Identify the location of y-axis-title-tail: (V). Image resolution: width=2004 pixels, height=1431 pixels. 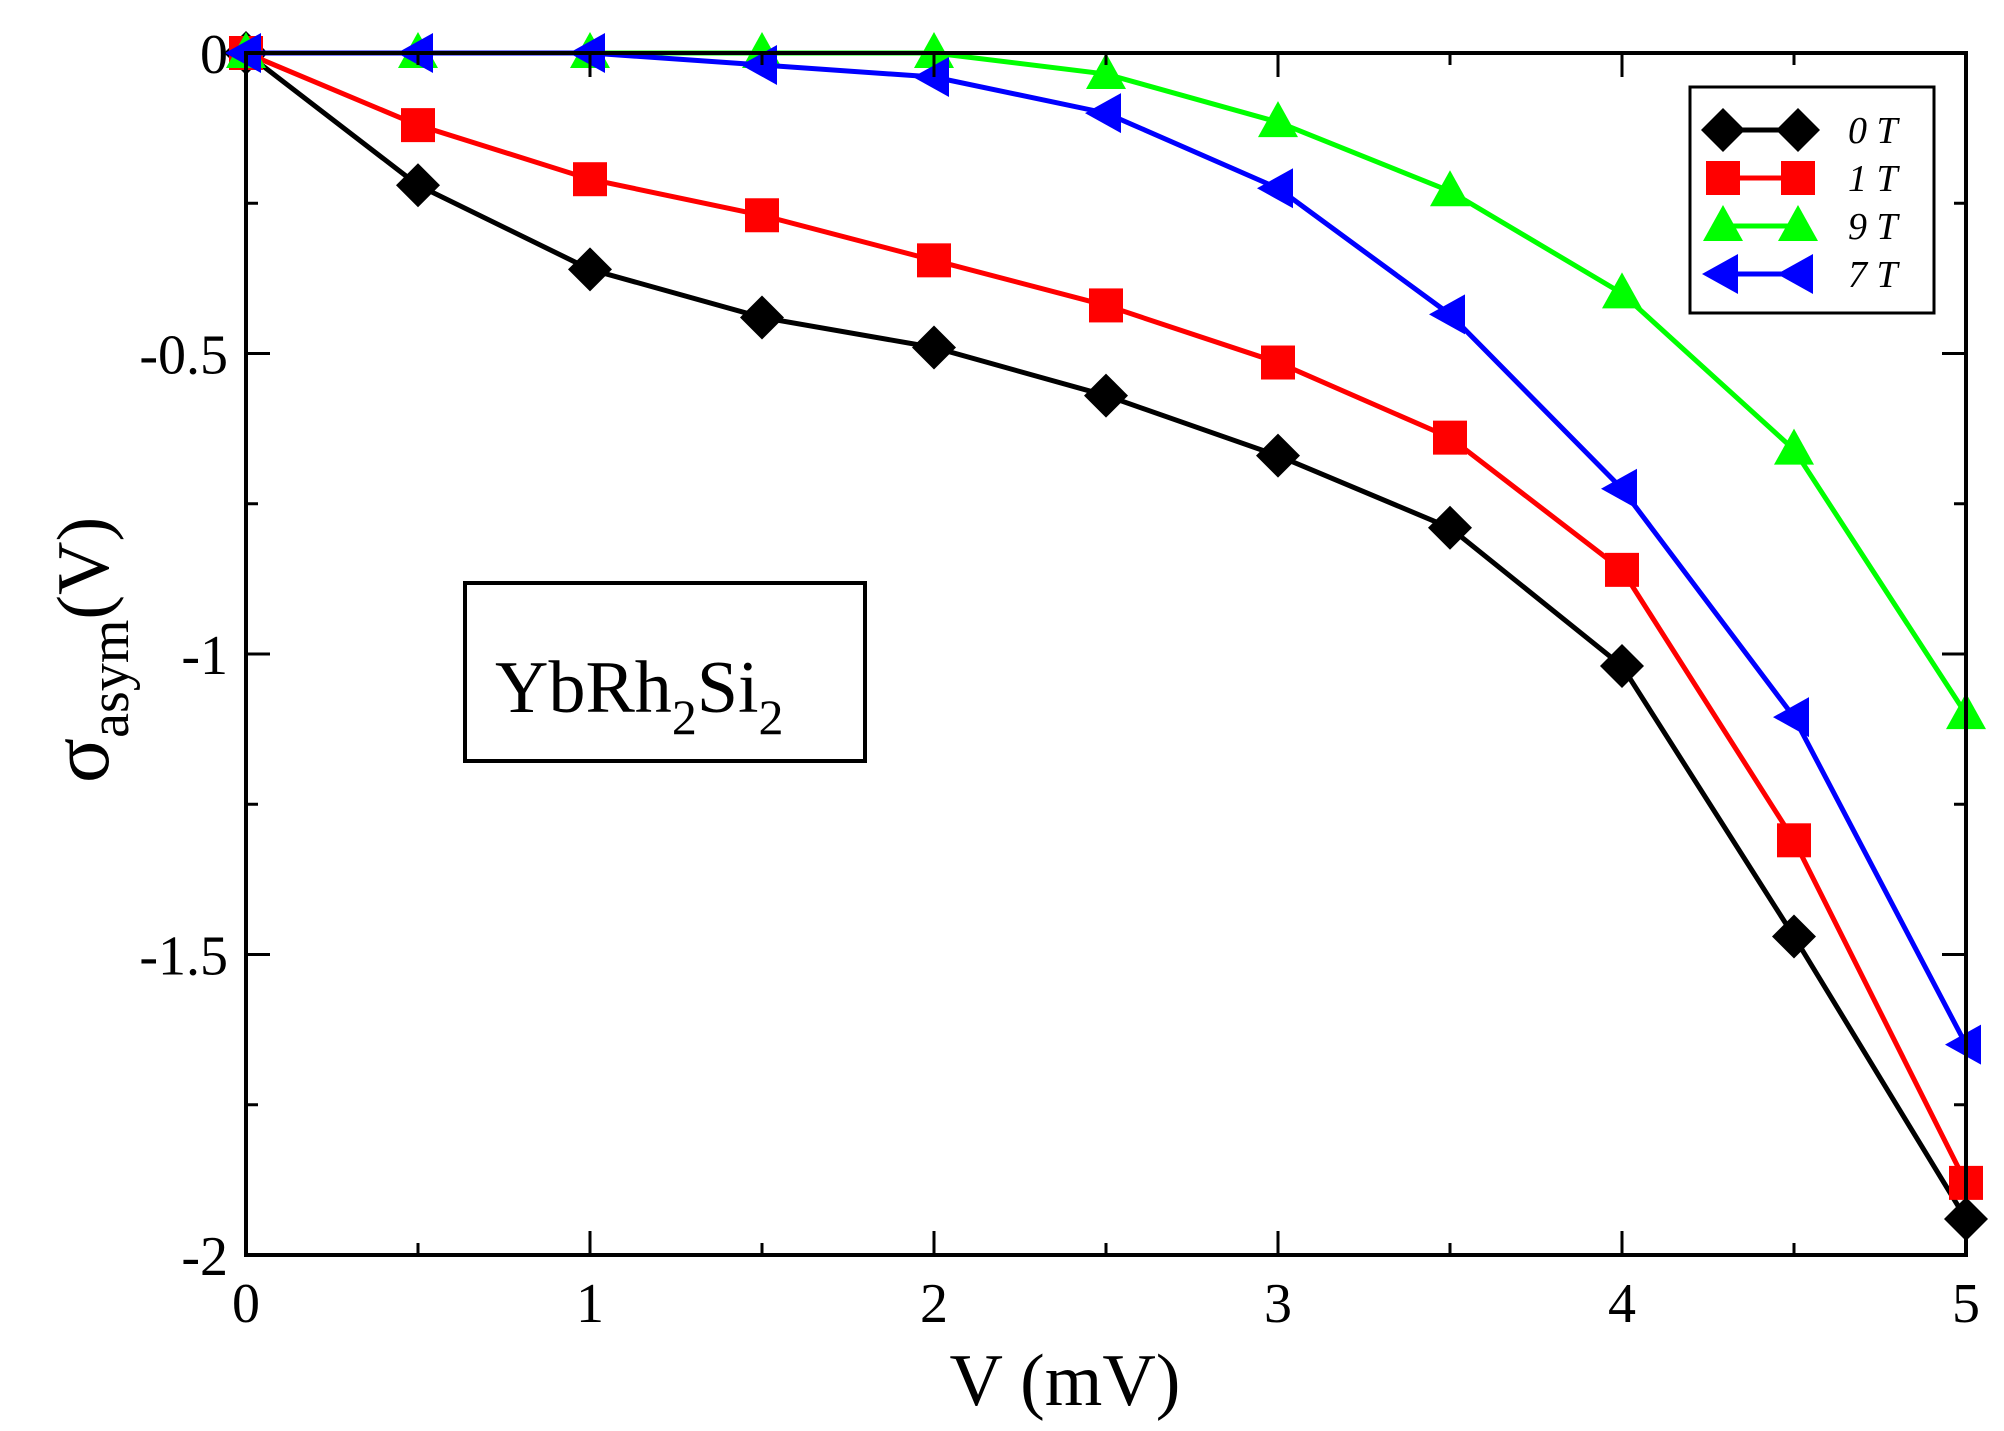
(84, 568).